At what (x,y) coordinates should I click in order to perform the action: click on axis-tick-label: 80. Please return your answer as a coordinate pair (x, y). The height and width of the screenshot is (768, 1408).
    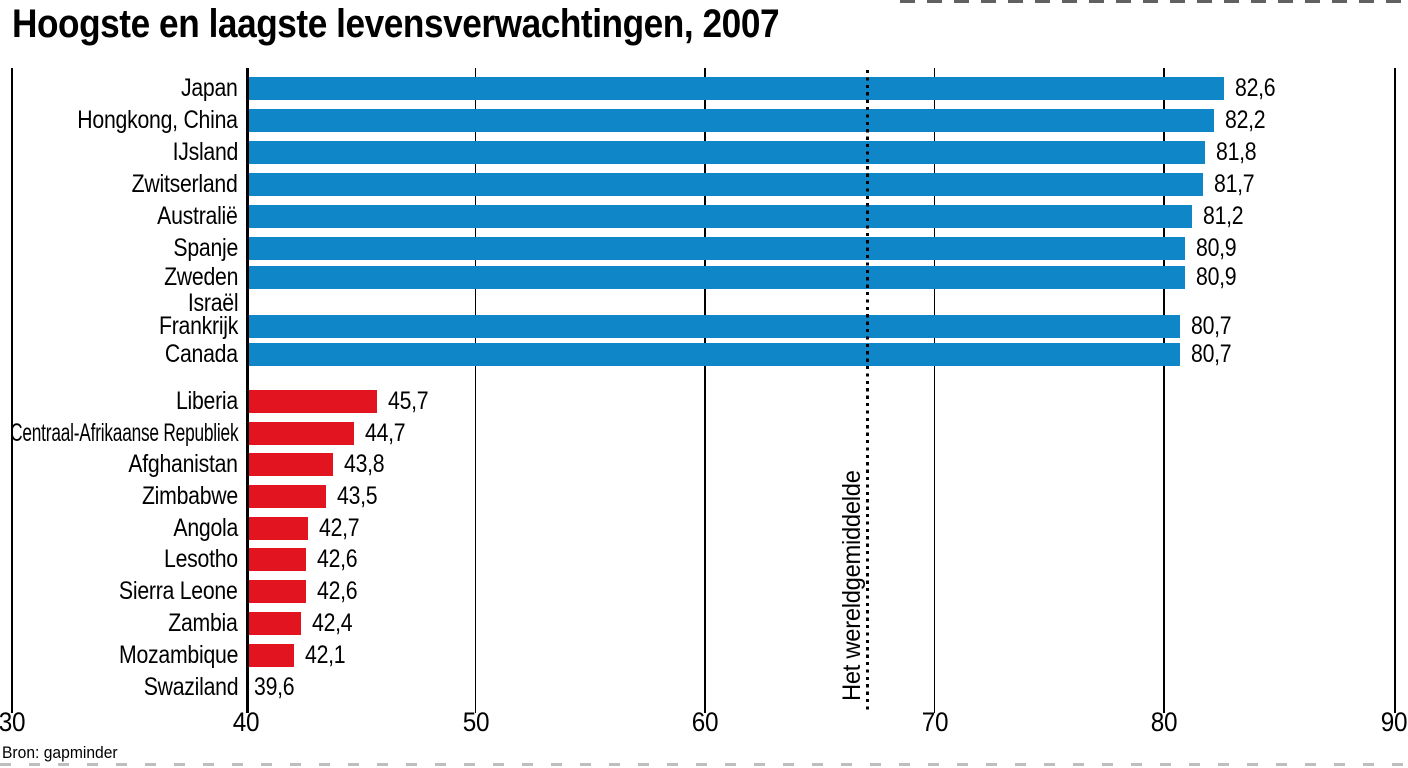
    Looking at the image, I should click on (1164, 722).